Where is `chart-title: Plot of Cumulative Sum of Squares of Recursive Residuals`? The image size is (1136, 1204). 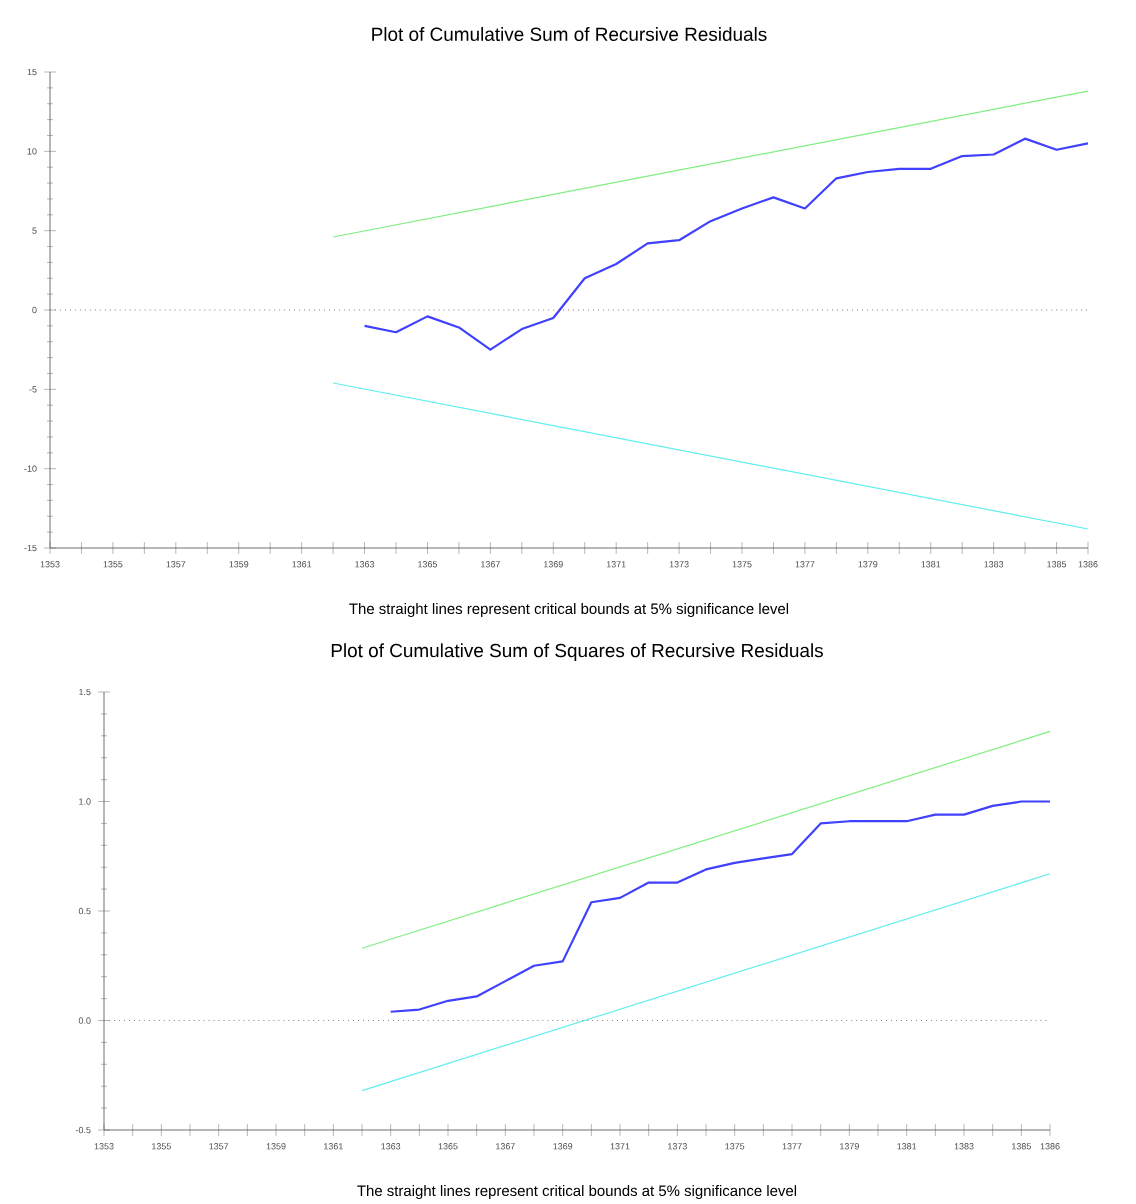 chart-title: Plot of Cumulative Sum of Squares of Recursive Residuals is located at coordinates (577, 652).